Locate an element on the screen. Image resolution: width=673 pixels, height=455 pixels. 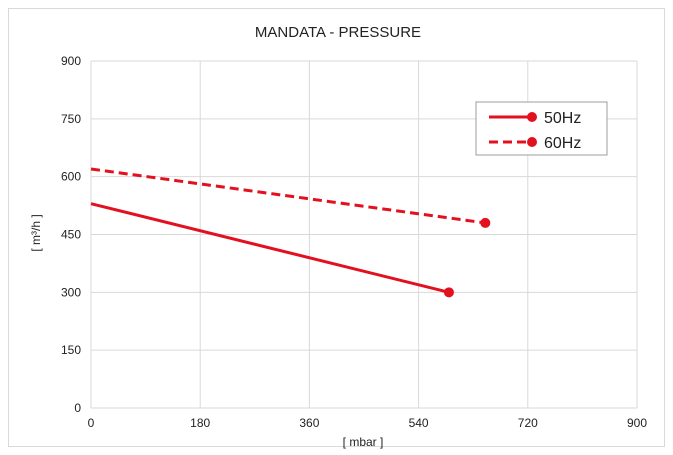
x-axis-label: [ mbar ] is located at coordinates (363, 442).